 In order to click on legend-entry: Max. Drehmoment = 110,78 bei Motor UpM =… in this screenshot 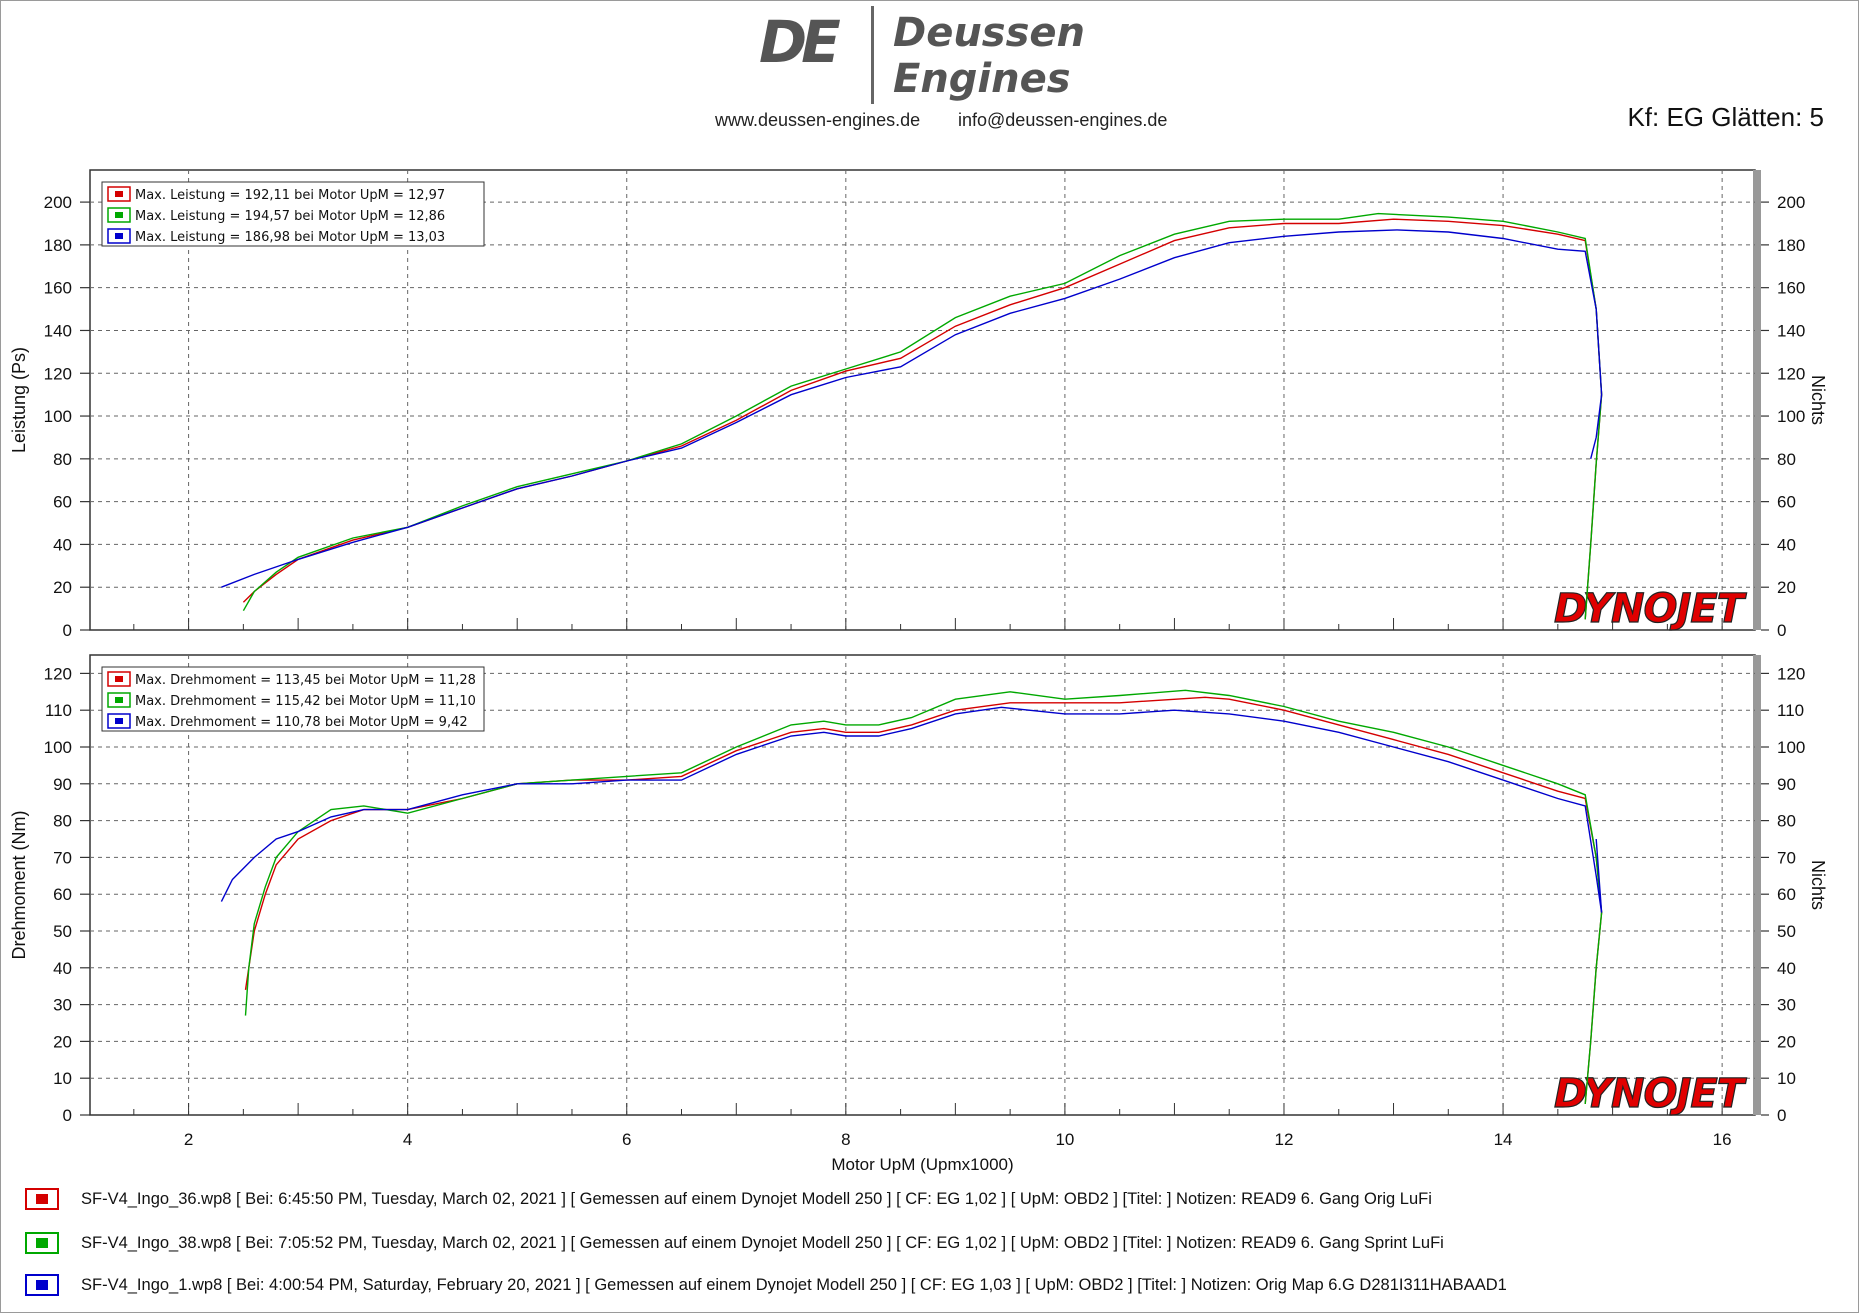, I will do `click(301, 722)`.